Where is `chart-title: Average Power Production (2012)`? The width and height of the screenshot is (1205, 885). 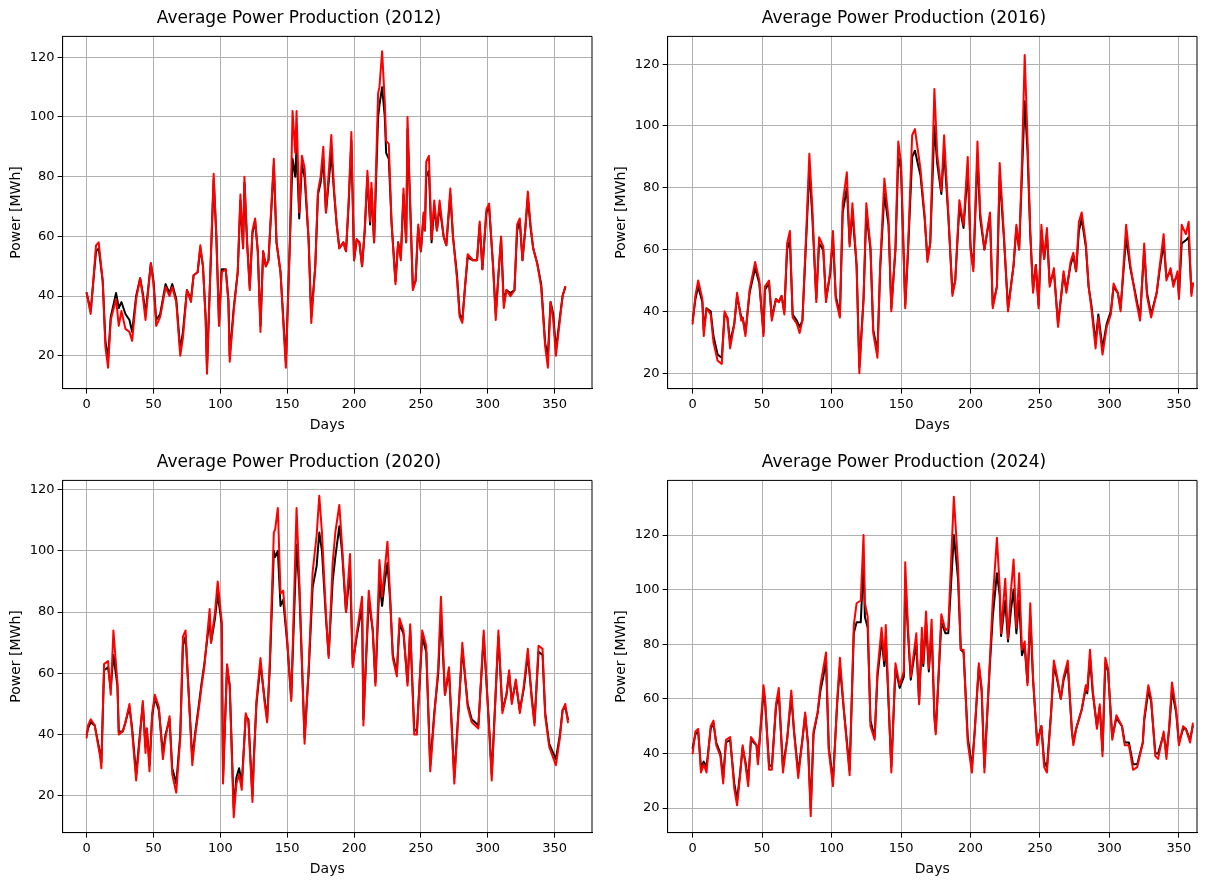 chart-title: Average Power Production (2012) is located at coordinates (299, 16).